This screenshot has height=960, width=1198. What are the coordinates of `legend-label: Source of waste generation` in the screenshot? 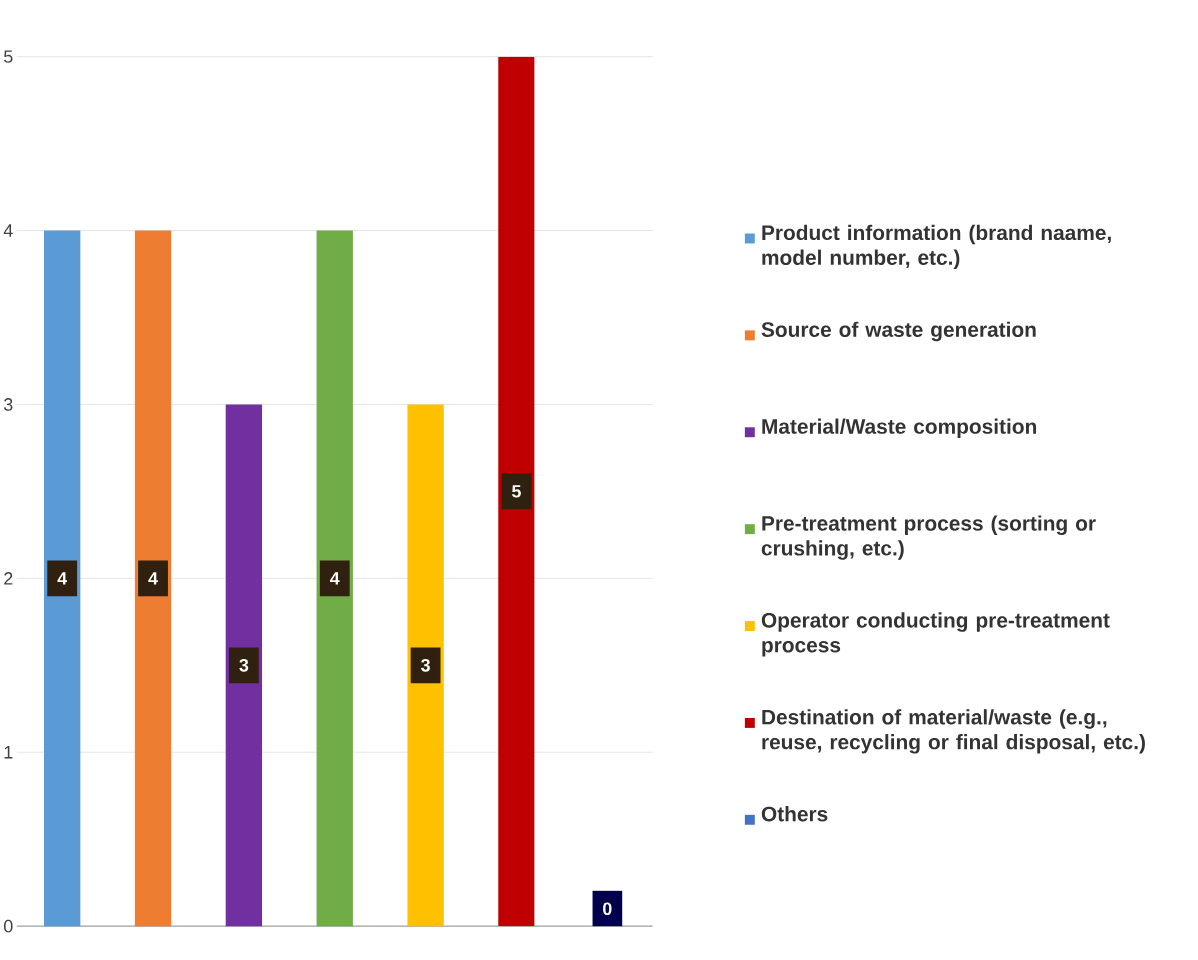 It's located at (898, 331).